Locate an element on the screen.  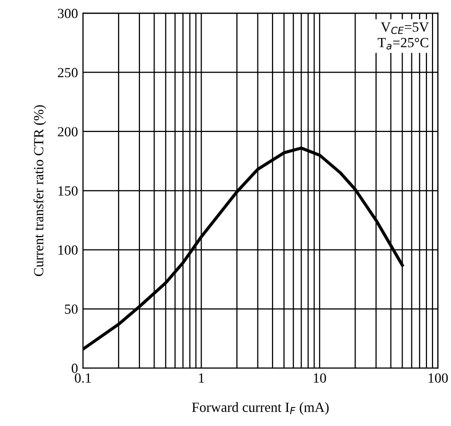
y-tick-label: 50 is located at coordinates (71, 309).